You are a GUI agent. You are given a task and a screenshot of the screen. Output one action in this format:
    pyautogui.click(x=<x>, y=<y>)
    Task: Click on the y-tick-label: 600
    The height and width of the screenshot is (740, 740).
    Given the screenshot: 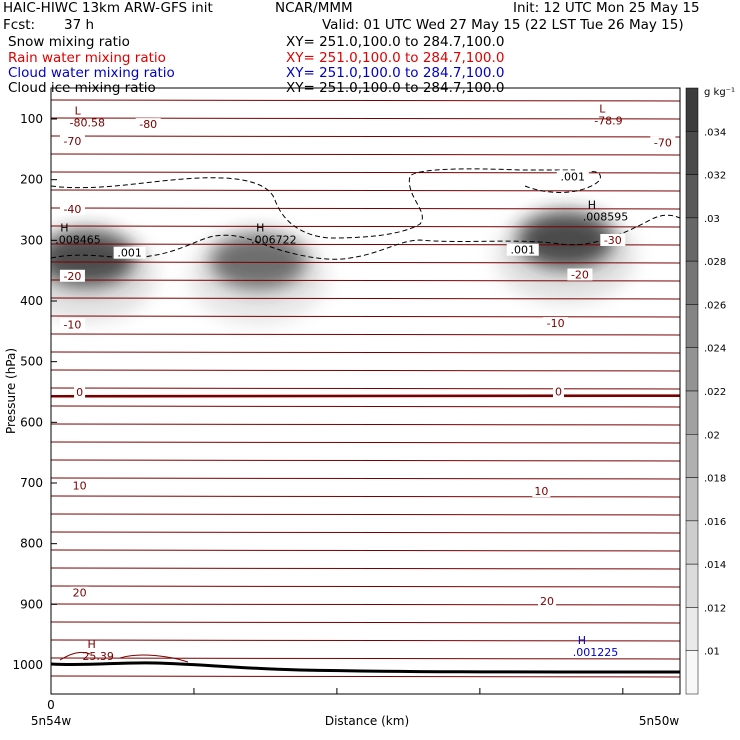 What is the action you would take?
    pyautogui.click(x=31, y=422)
    